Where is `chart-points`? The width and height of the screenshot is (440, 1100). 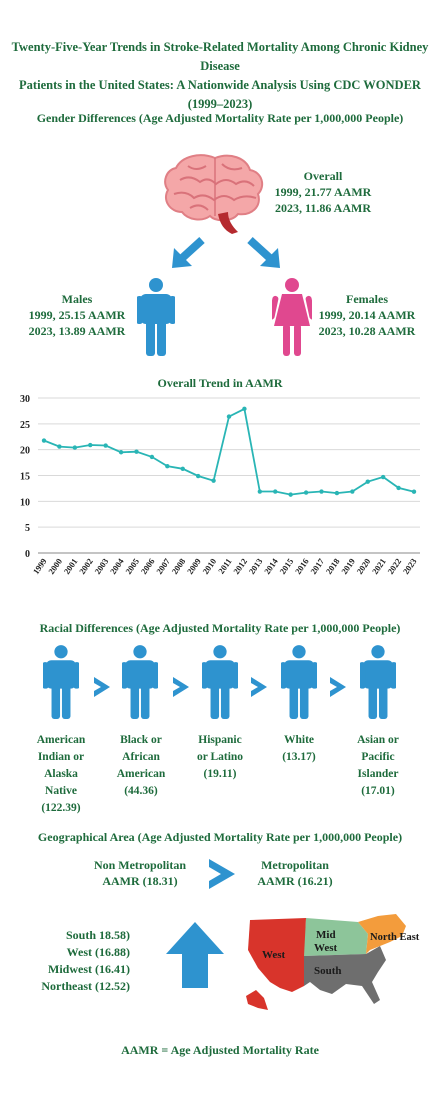
chart-points is located at coordinates (229, 451).